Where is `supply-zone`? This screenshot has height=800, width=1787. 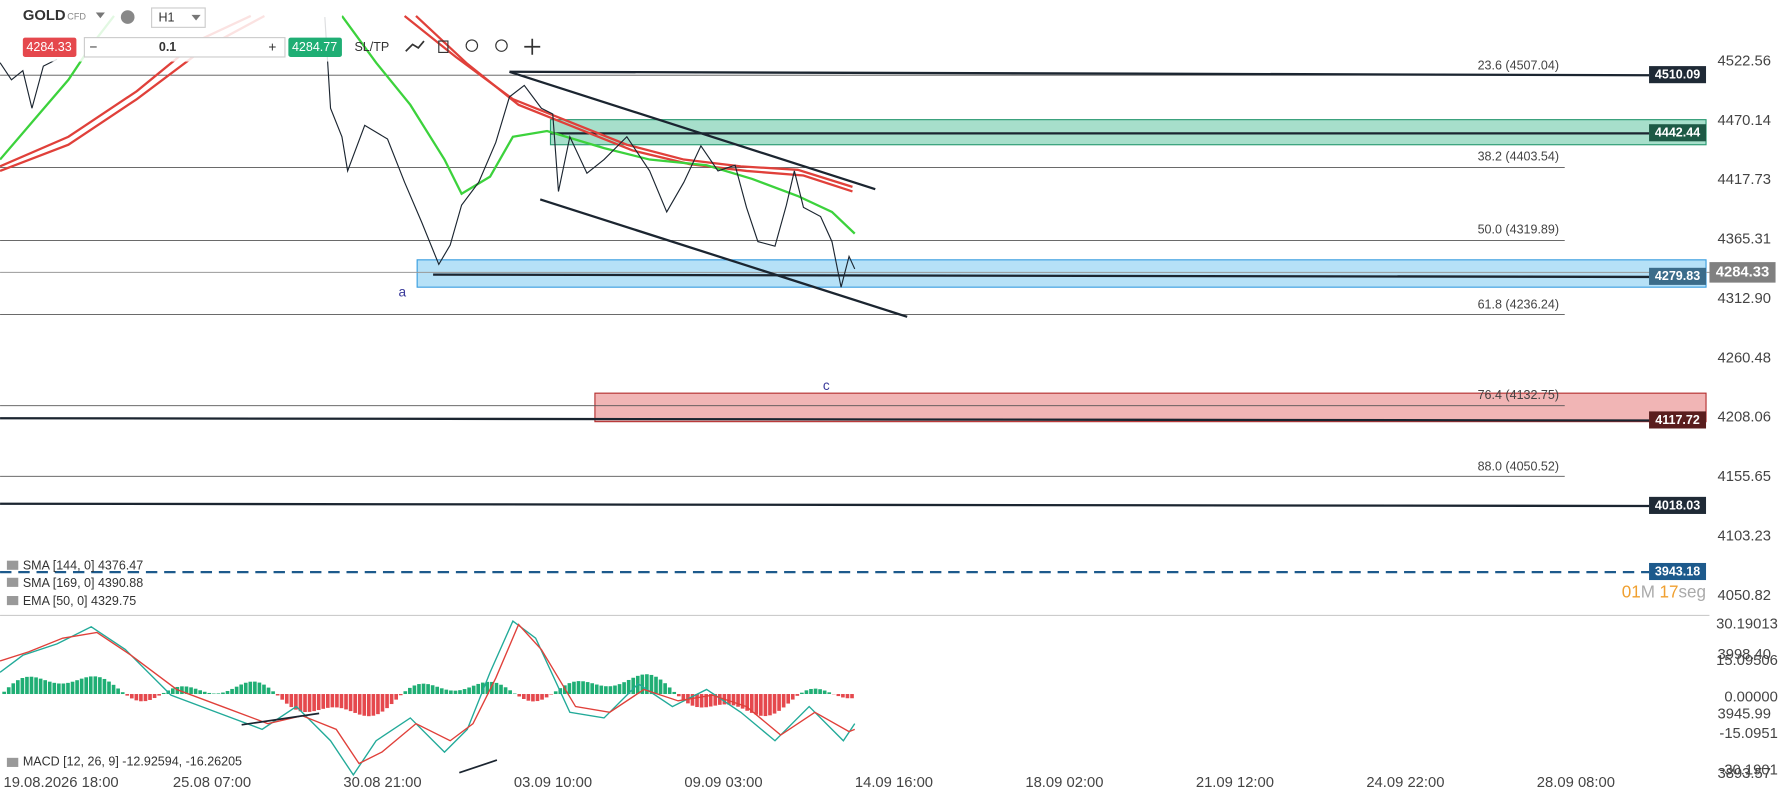
supply-zone is located at coordinates (1128, 132).